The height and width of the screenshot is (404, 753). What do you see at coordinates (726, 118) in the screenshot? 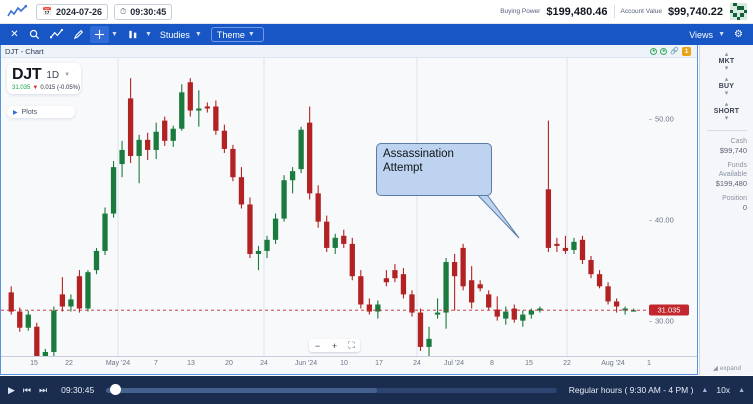
I see `down-arrow-icon-short: ▾` at bounding box center [726, 118].